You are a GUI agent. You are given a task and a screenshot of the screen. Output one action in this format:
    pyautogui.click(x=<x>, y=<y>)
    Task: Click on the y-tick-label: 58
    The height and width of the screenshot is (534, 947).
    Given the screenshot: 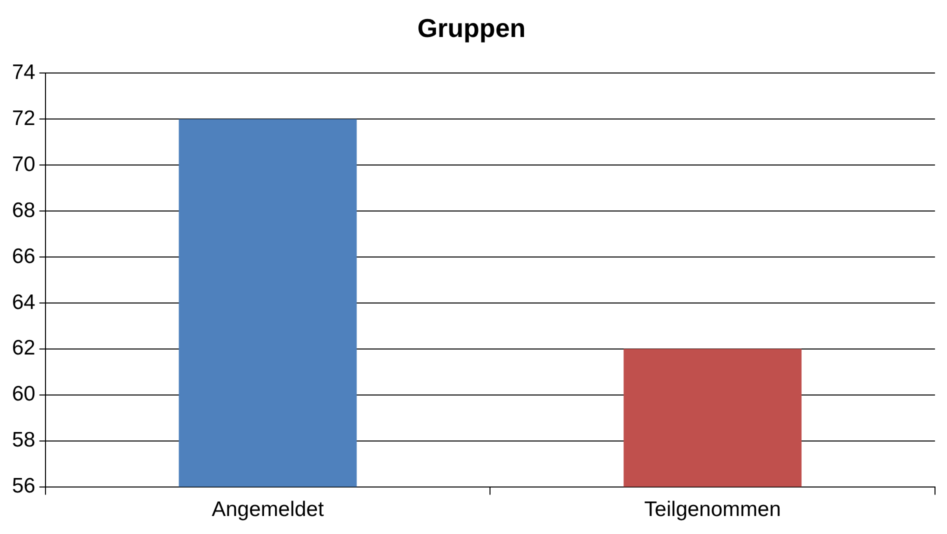 What is the action you would take?
    pyautogui.click(x=24, y=440)
    